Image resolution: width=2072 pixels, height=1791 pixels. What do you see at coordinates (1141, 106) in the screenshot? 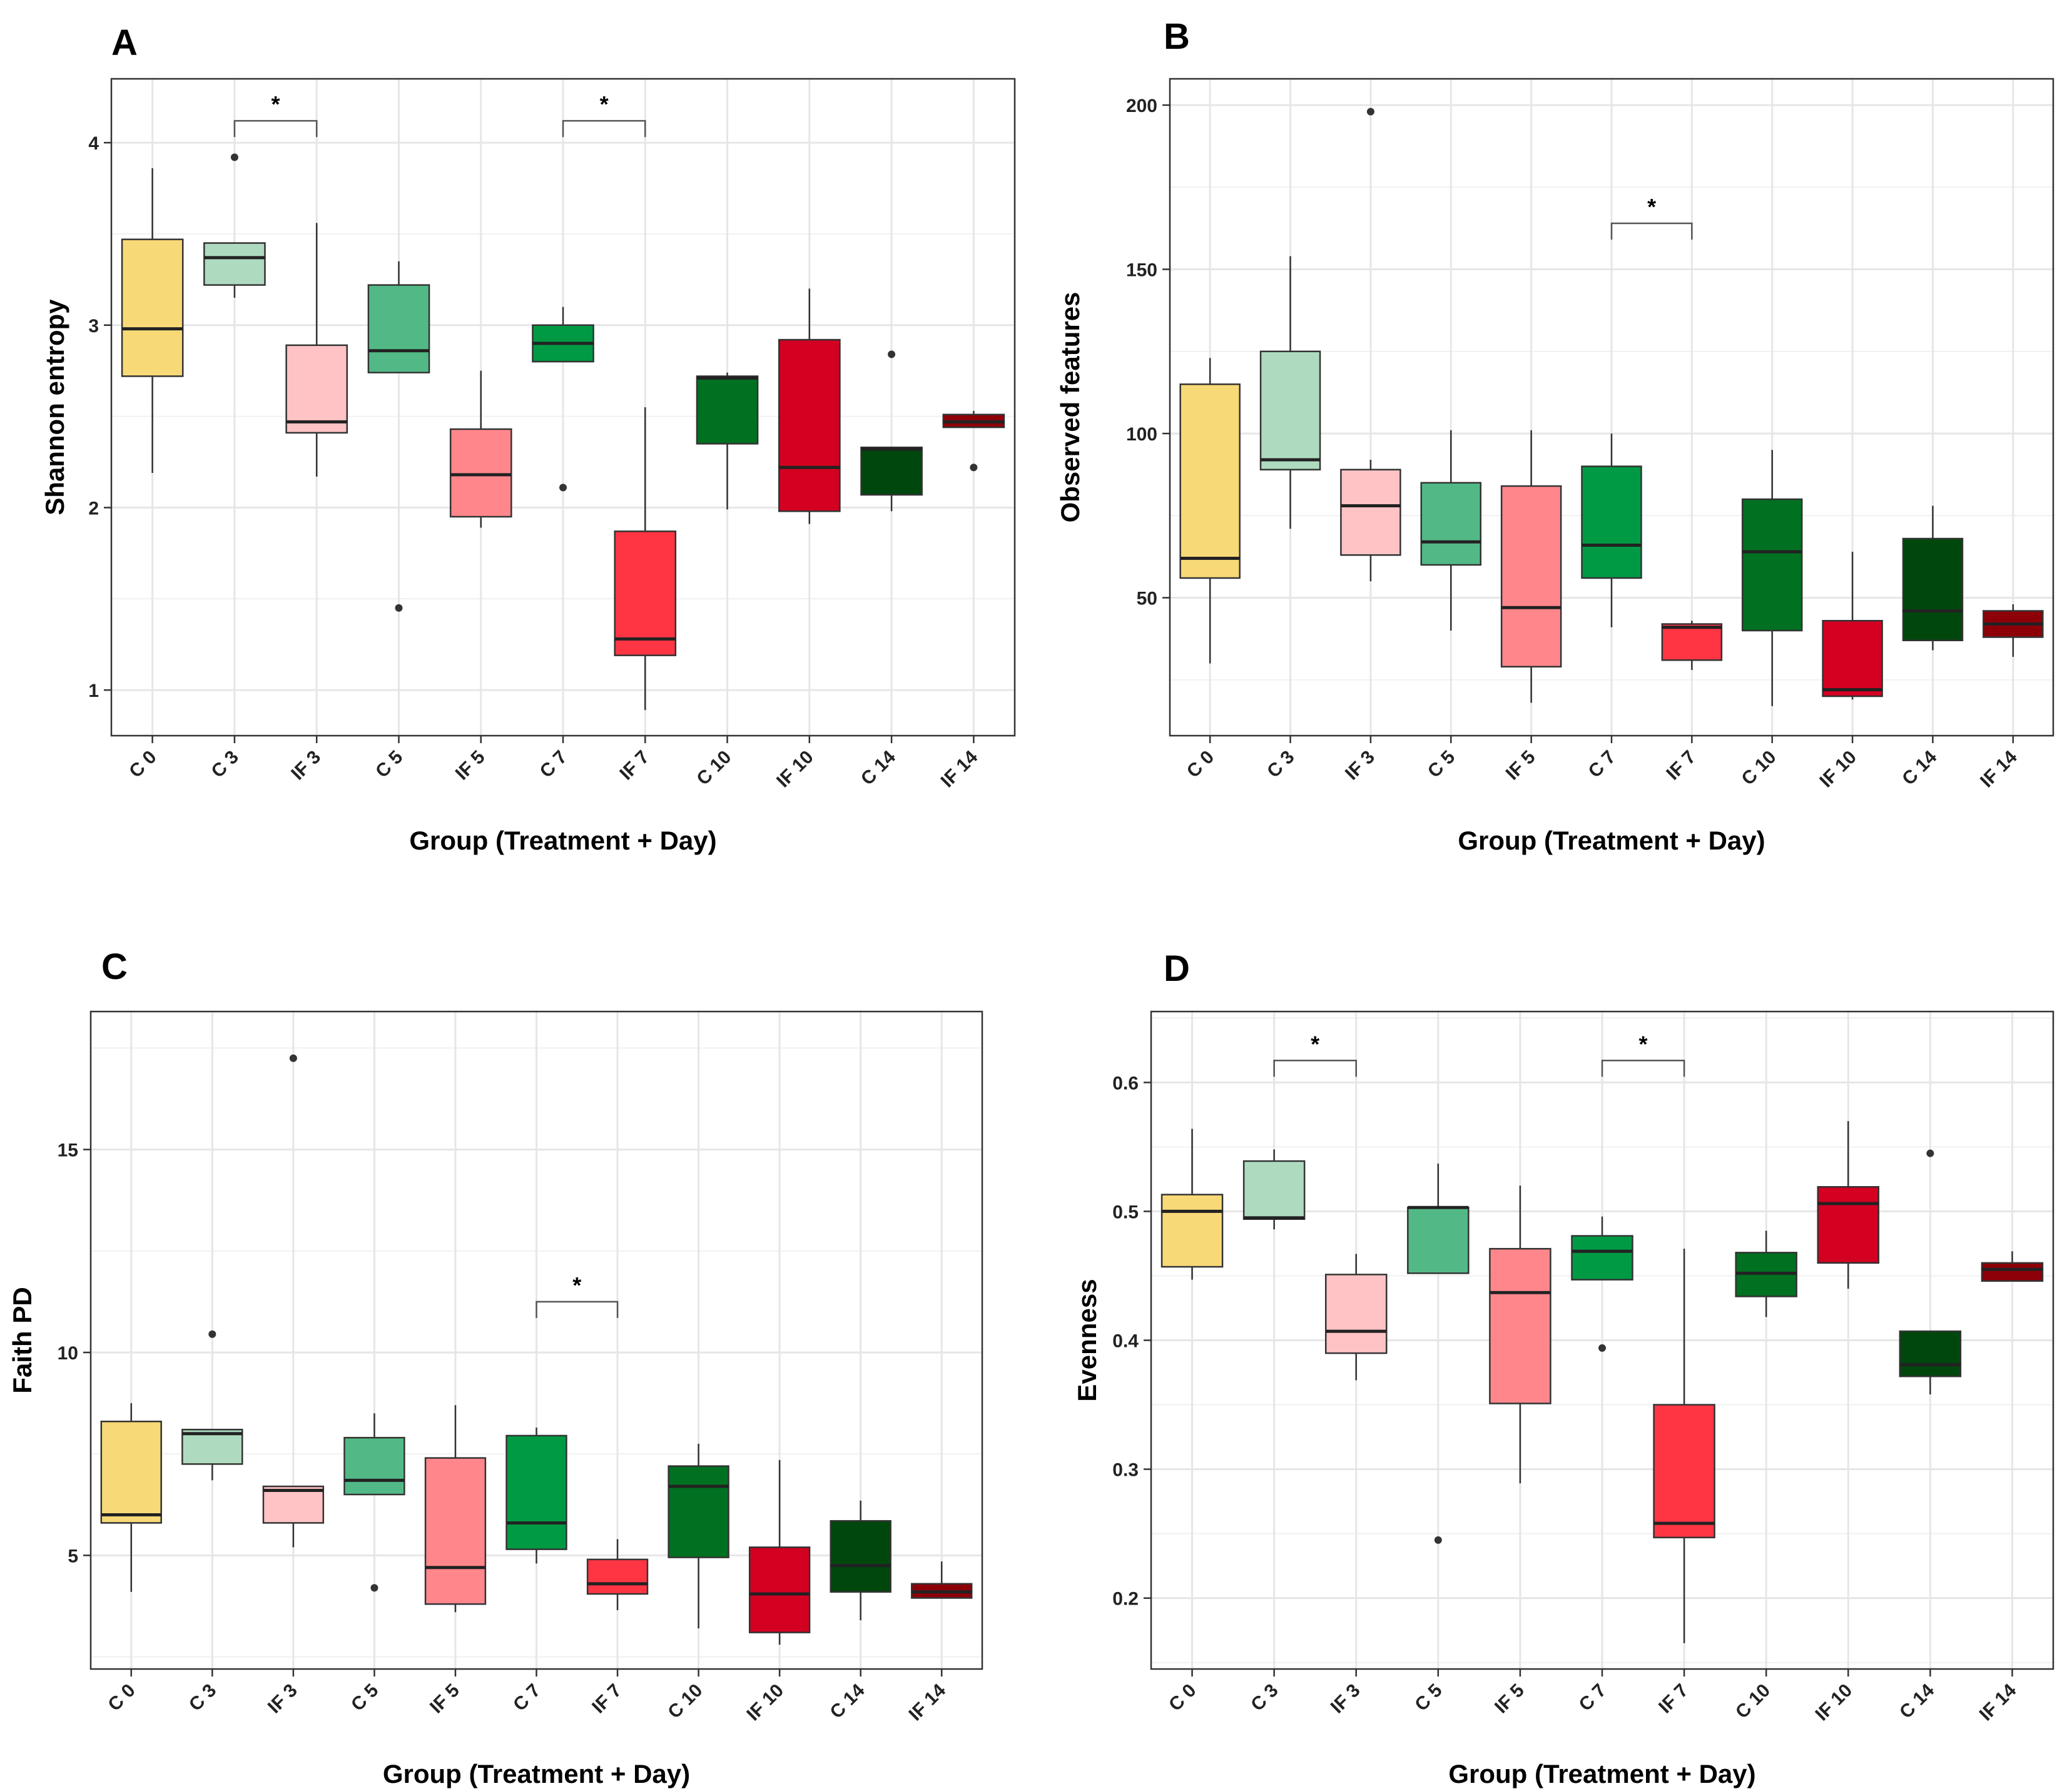
I see `y-tick-label: 200` at bounding box center [1141, 106].